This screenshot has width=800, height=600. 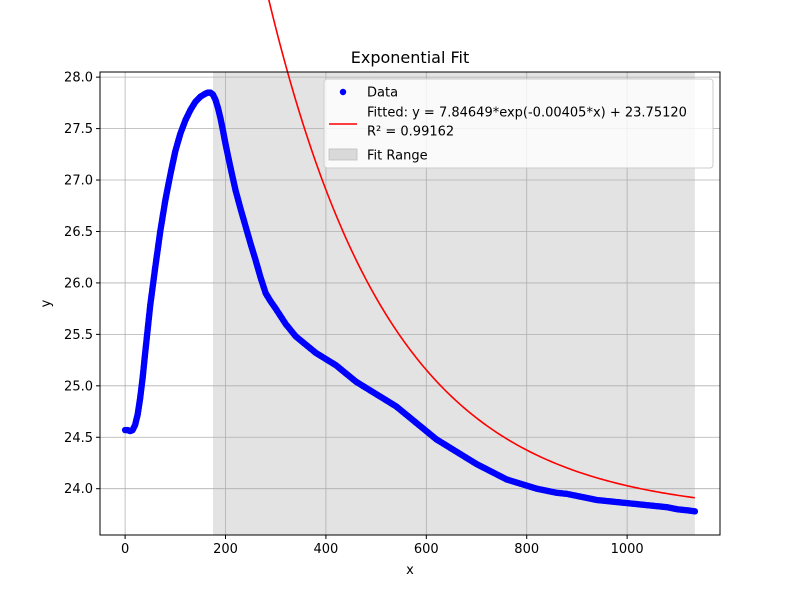 I want to click on x-tick-label: 1000, so click(x=627, y=549).